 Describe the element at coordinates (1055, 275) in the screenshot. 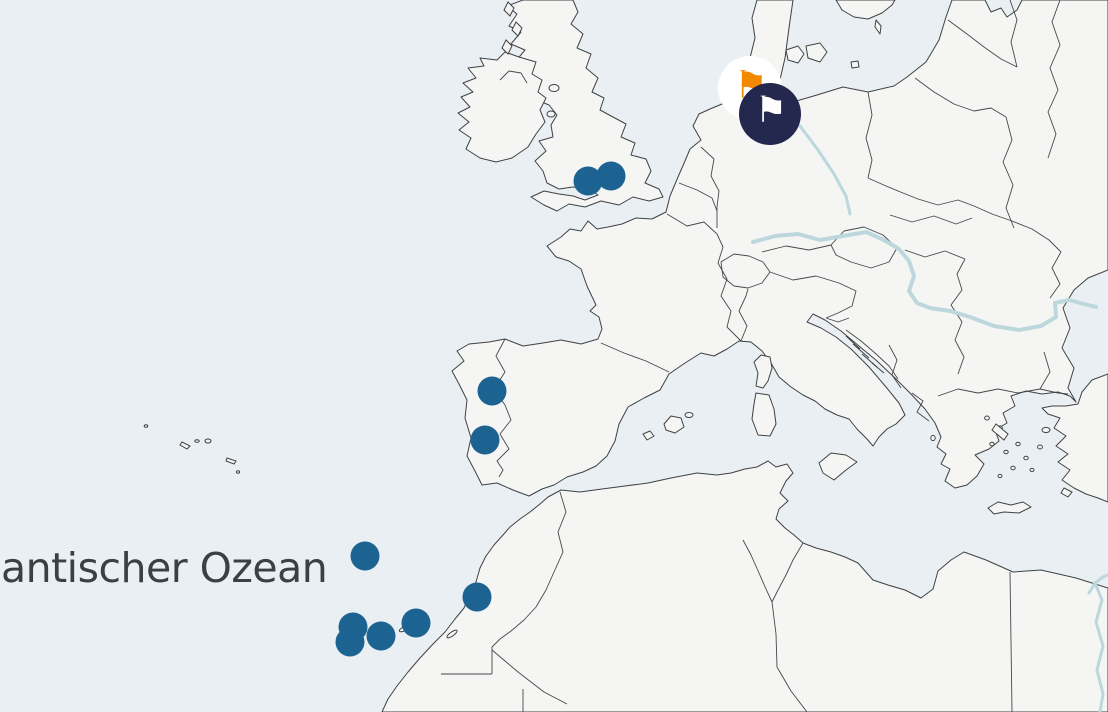

I see `border-moldova` at that location.